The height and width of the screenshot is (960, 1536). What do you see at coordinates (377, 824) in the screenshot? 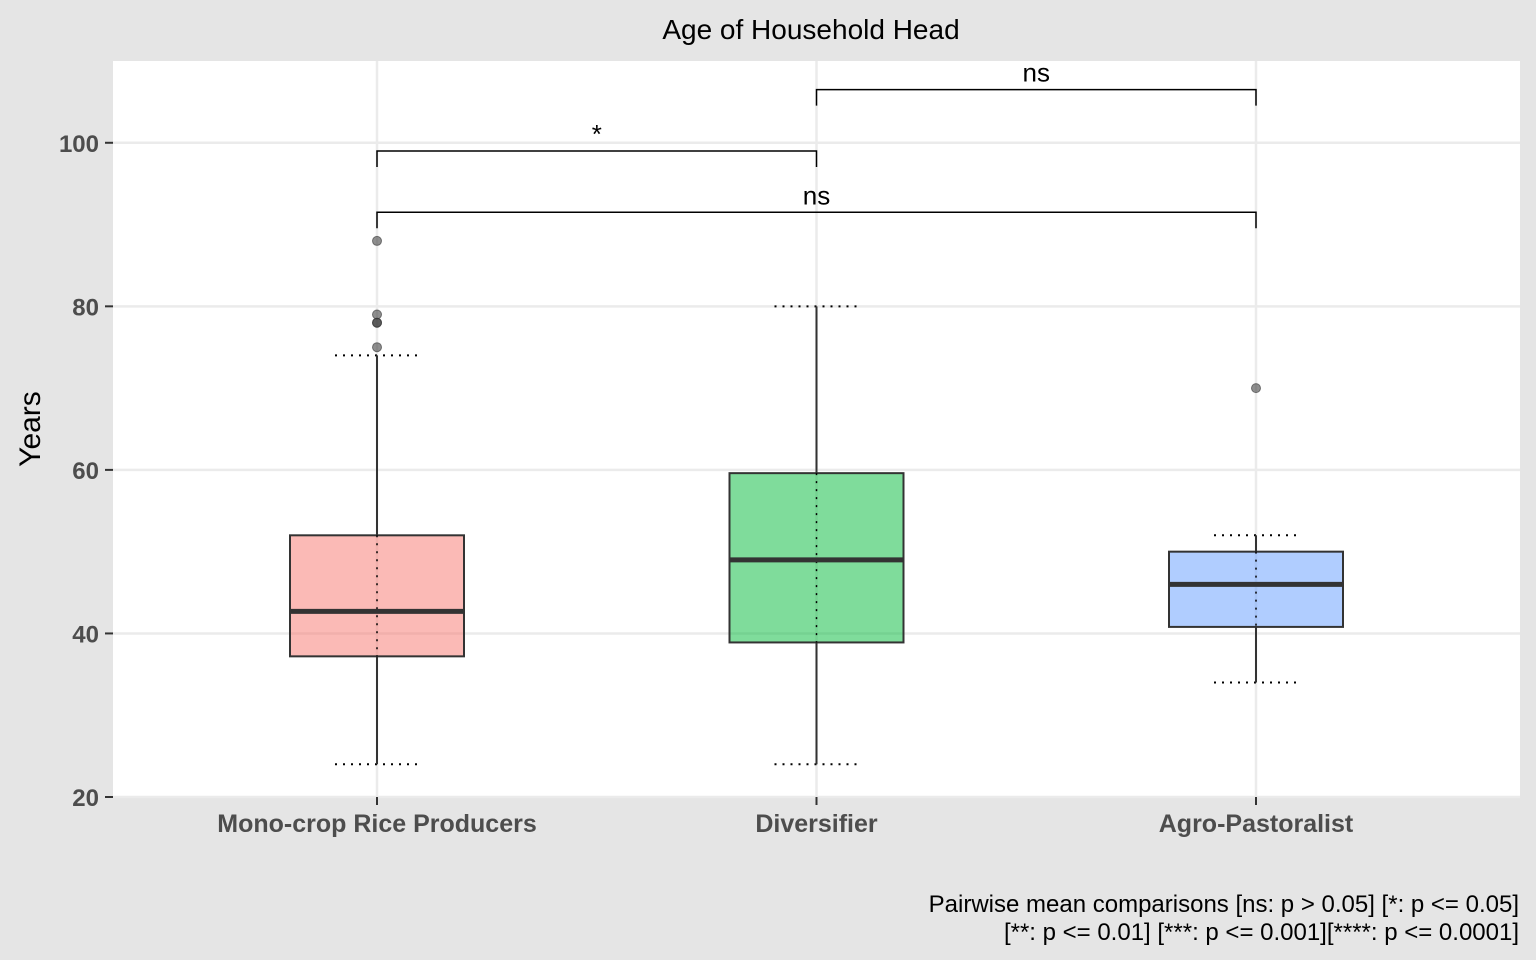
I see `x-tick-label: Mono-crop Rice Producers` at bounding box center [377, 824].